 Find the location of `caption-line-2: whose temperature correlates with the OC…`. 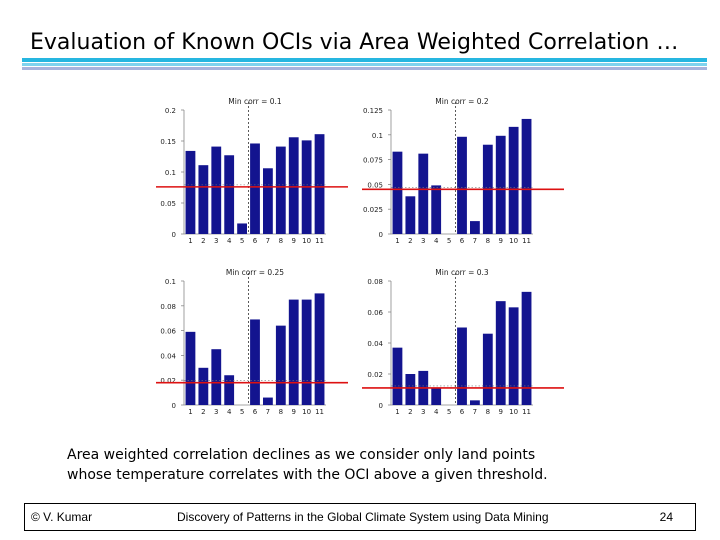

caption-line-2: whose temperature correlates with the OC… is located at coordinates (307, 475).